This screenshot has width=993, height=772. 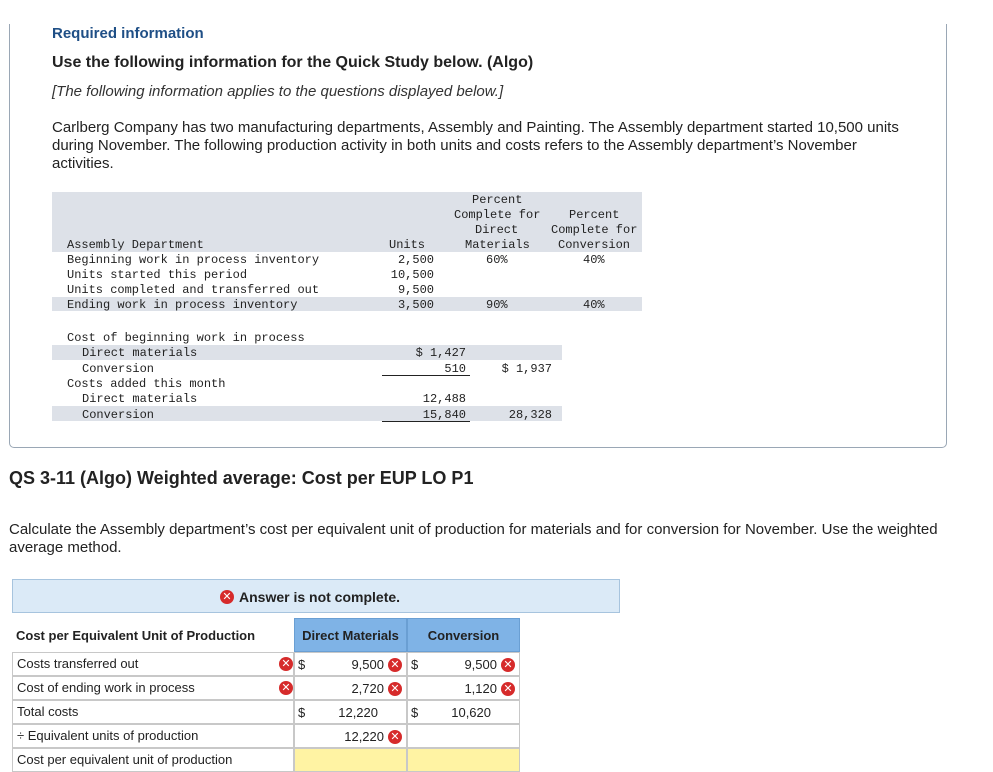 What do you see at coordinates (407, 245) in the screenshot?
I see `units-header: Units` at bounding box center [407, 245].